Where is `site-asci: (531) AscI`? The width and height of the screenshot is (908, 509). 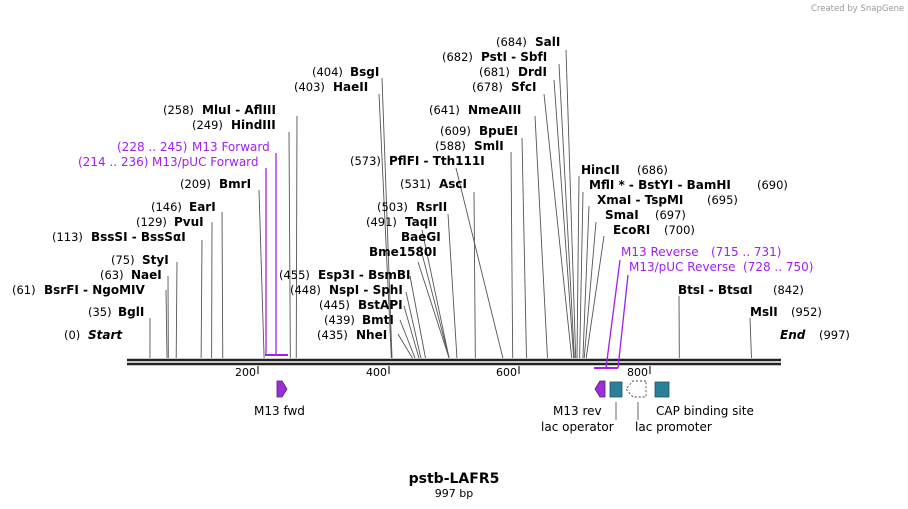
site-asci: (531) AscI is located at coordinates (433, 184).